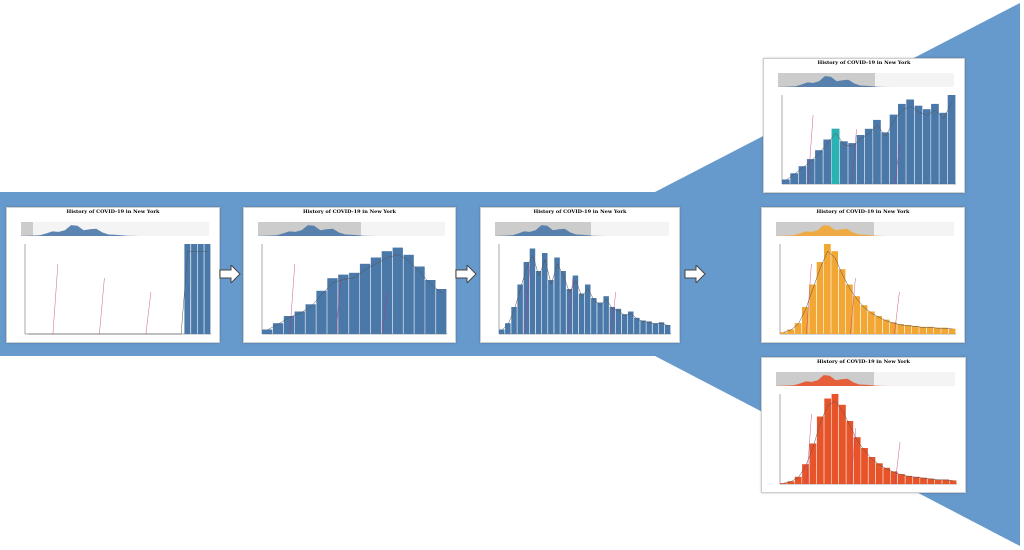 This screenshot has width=1024, height=550. I want to click on chart-monthly-bars, so click(352, 278).